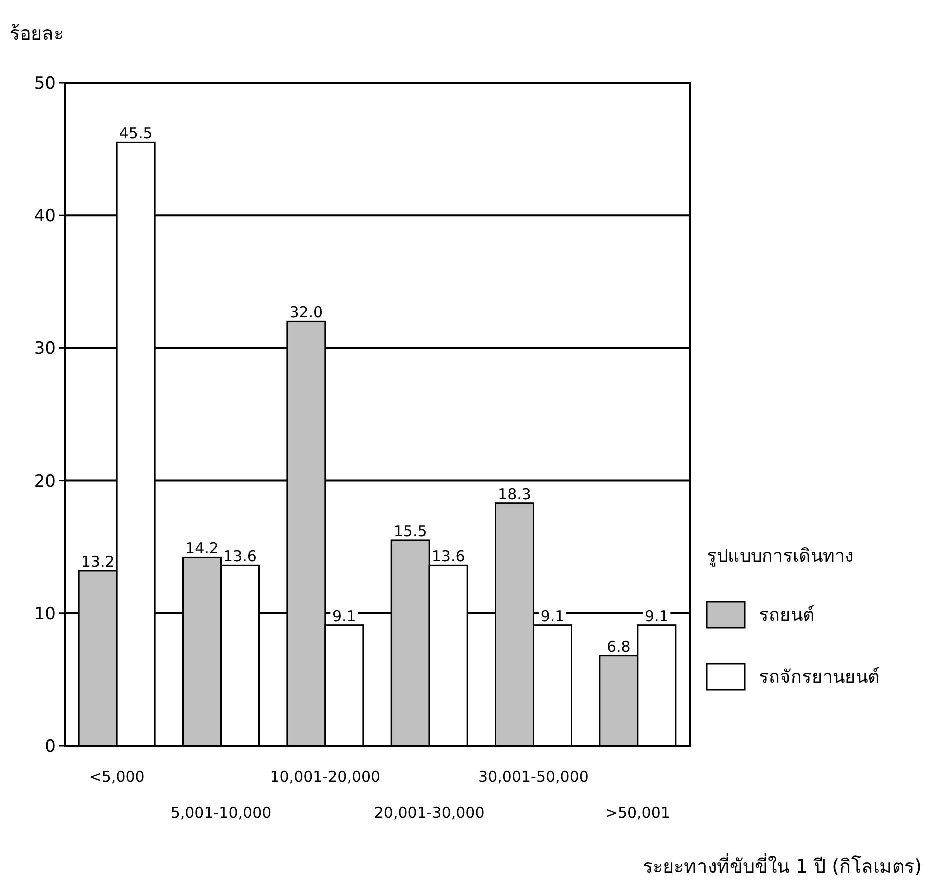  Describe the element at coordinates (787, 615) in the screenshot. I see `legend-label: รถยนต์` at that location.